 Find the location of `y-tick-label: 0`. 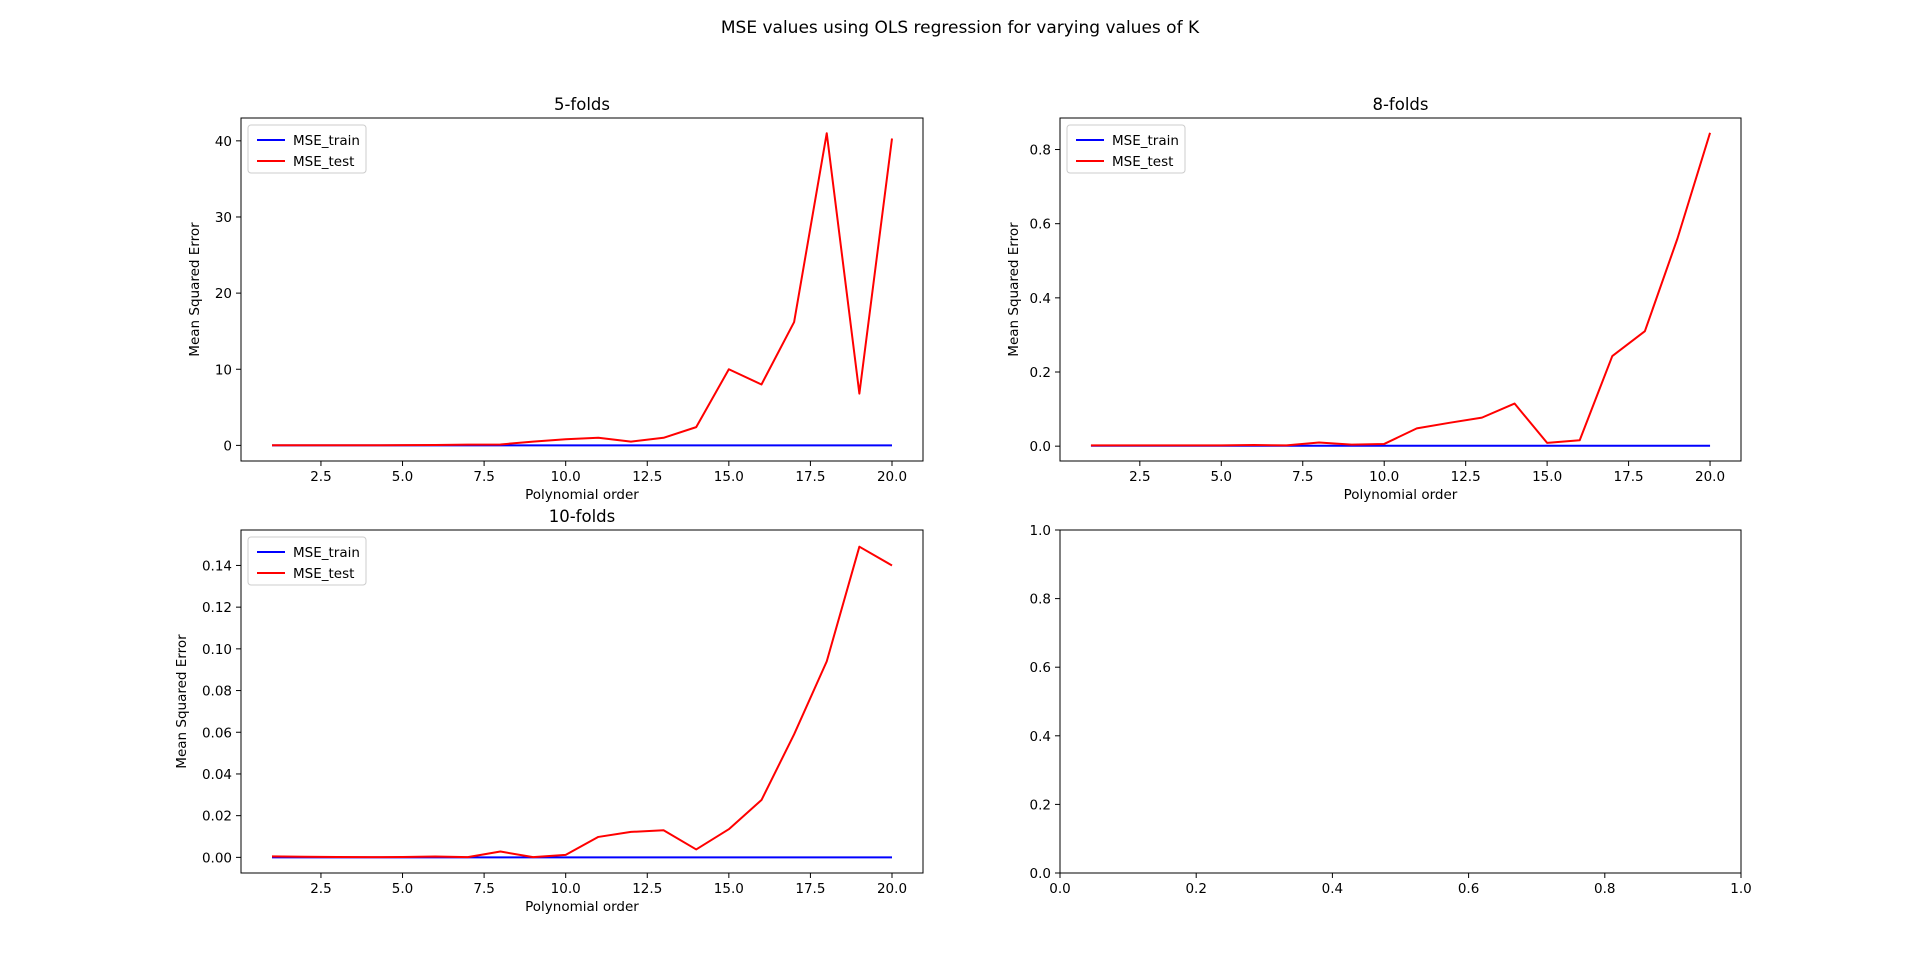

y-tick-label: 0 is located at coordinates (227, 446).